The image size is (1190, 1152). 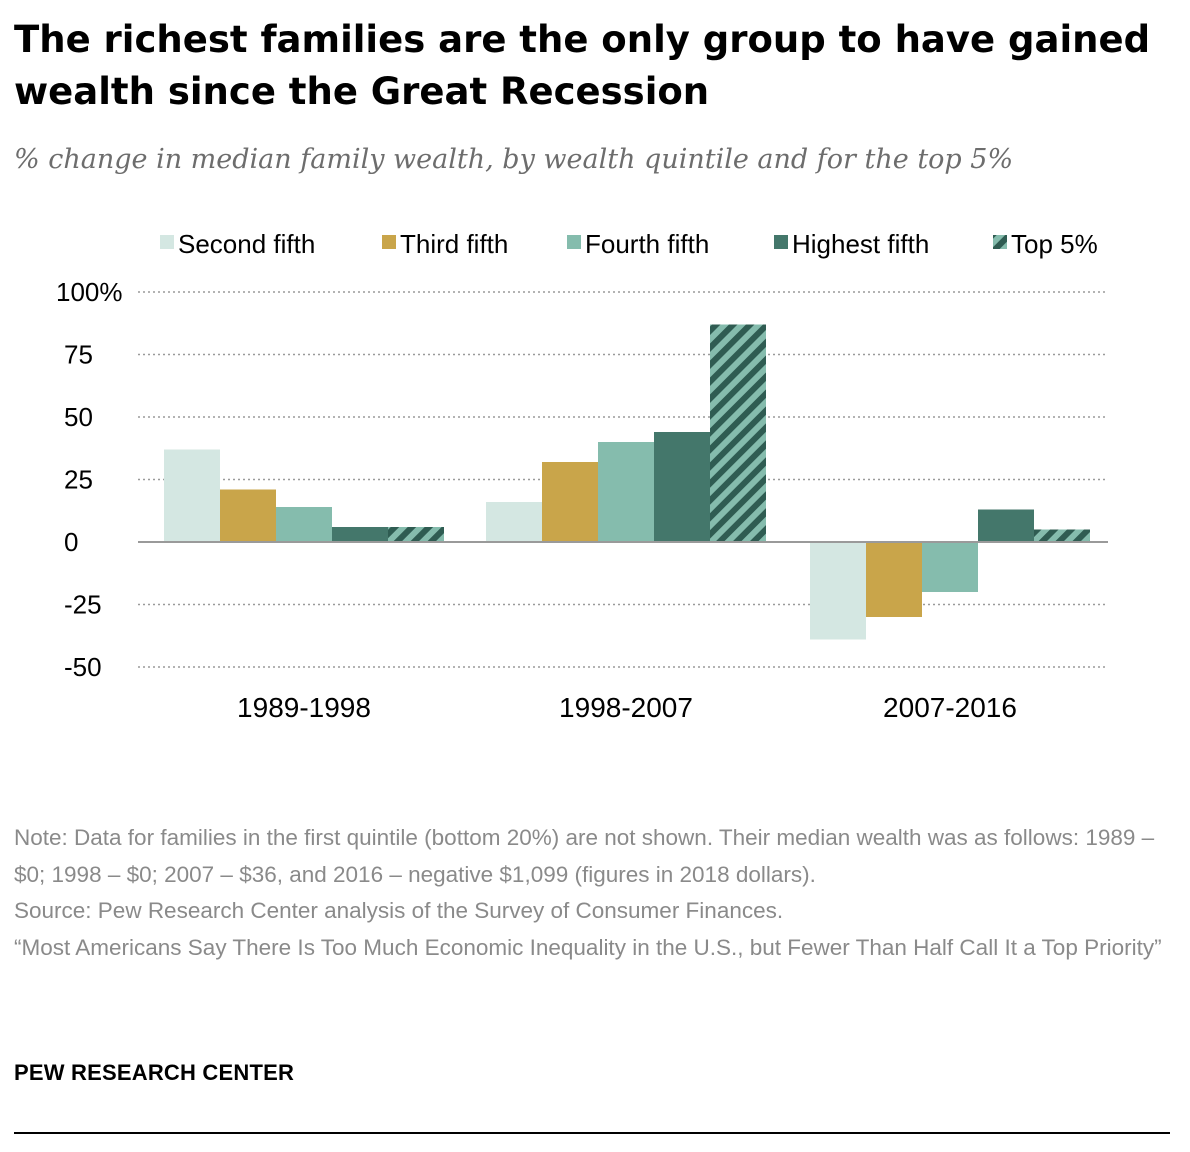 I want to click on y-axis: 100% 75 50 25 0 -25 -50, so click(x=89, y=479).